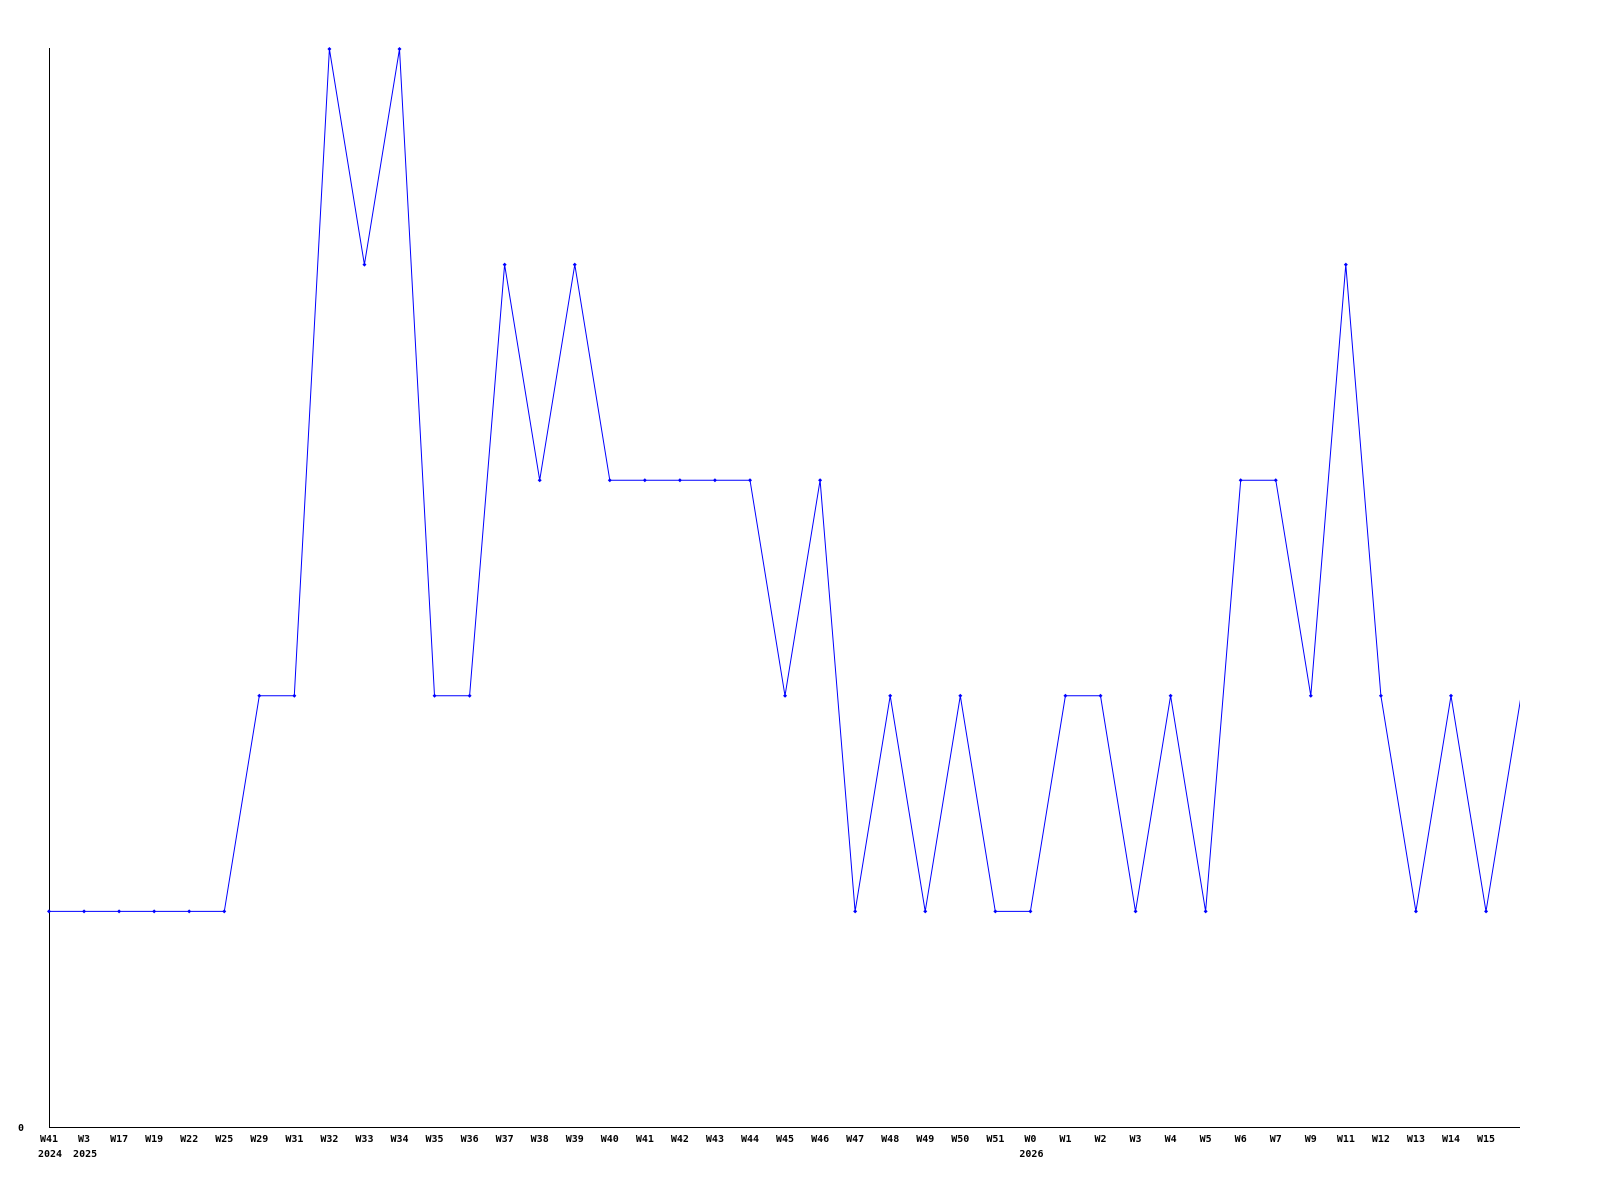 This screenshot has width=1600, height=1200. Describe the element at coordinates (50, 1154) in the screenshot. I see `x-year-label: 2024` at that location.